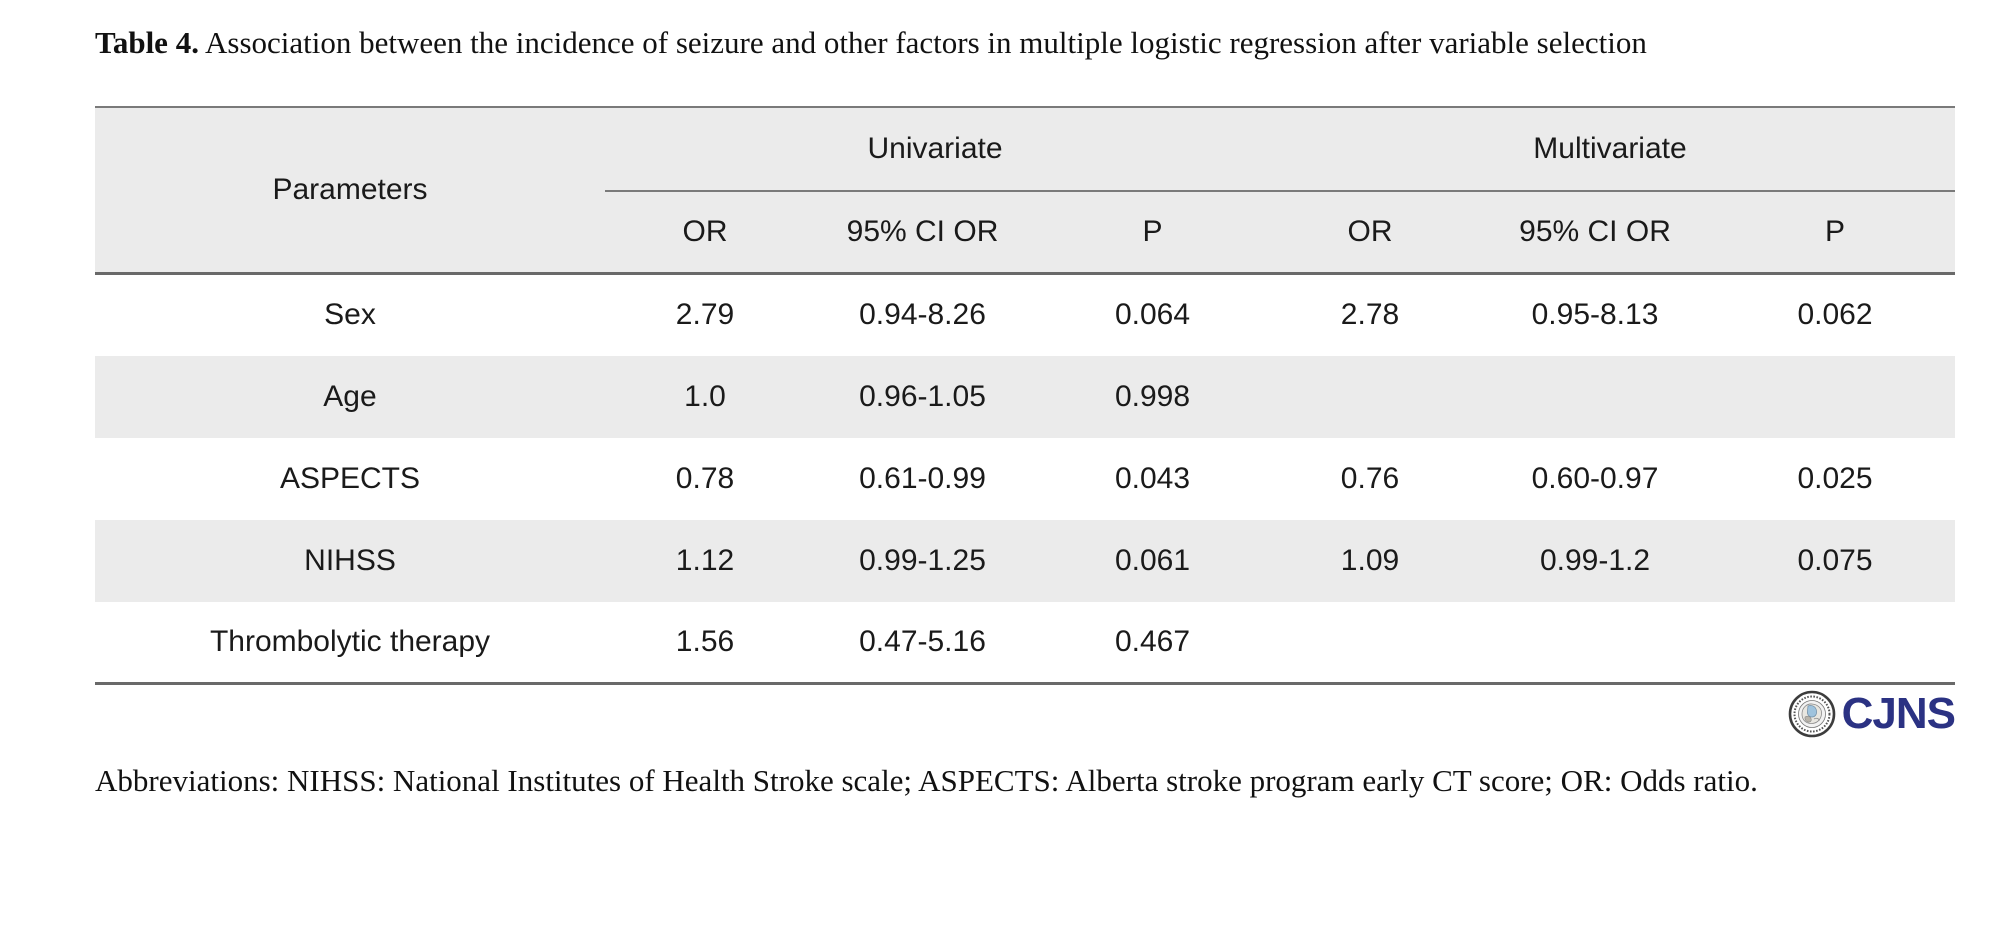 Image resolution: width=2000 pixels, height=932 pixels. Describe the element at coordinates (147, 42) in the screenshot. I see `table-number: Table 4.` at that location.